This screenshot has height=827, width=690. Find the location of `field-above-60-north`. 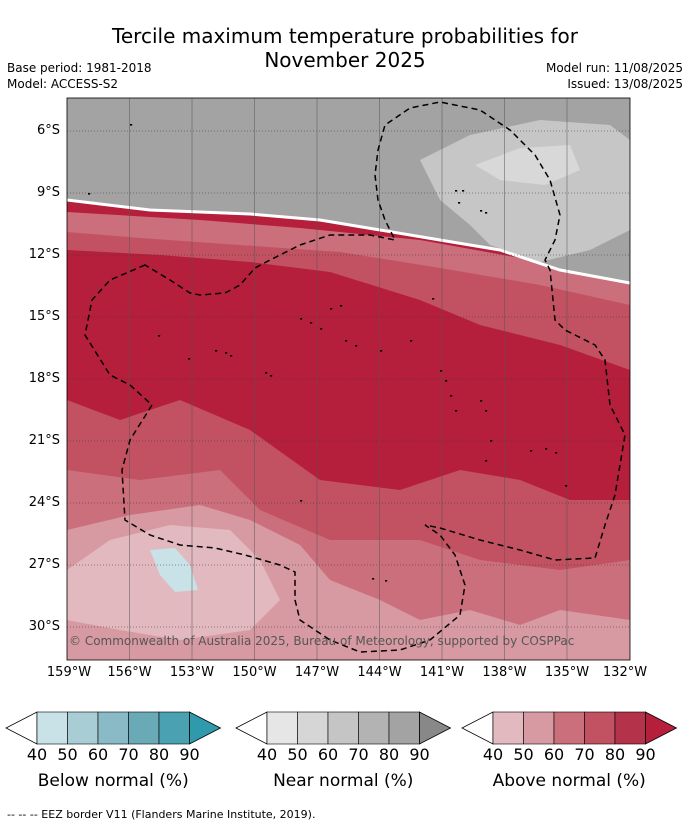

field-above-60-north is located at coordinates (348, 258).